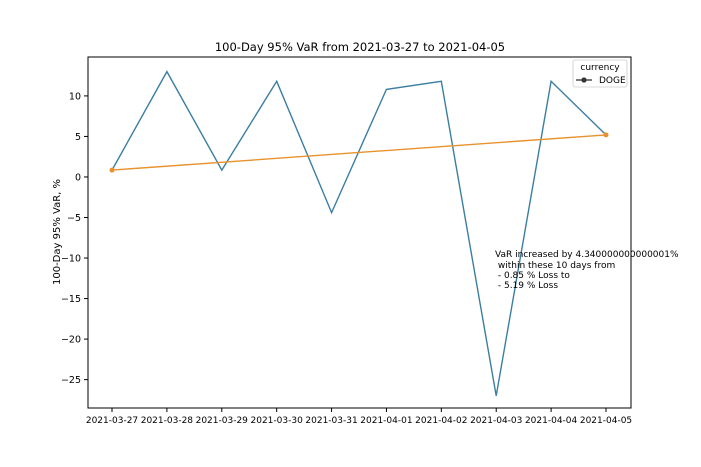 Image resolution: width=701 pixels, height=467 pixels. Describe the element at coordinates (78, 137) in the screenshot. I see `y-tick-label: 5` at that location.